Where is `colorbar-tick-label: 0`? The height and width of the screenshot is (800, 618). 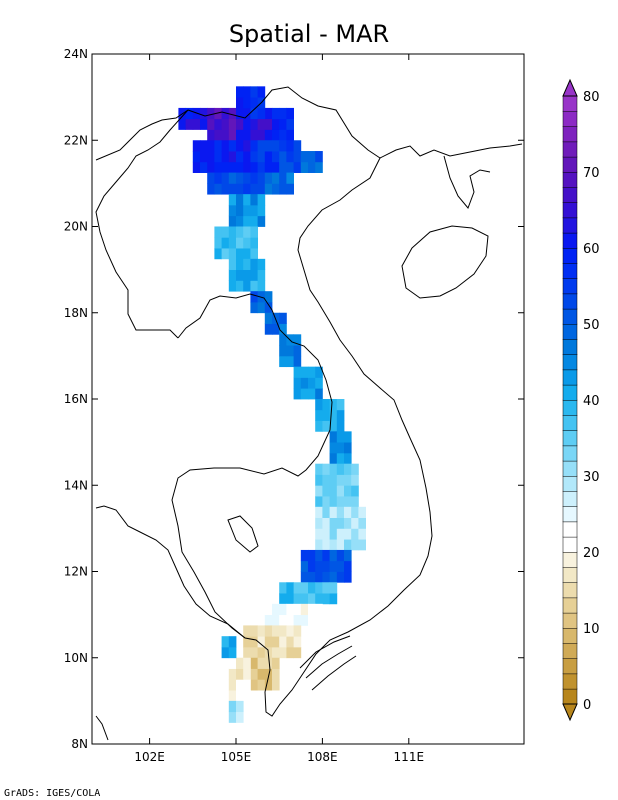
colorbar-tick-label: 0 is located at coordinates (587, 705).